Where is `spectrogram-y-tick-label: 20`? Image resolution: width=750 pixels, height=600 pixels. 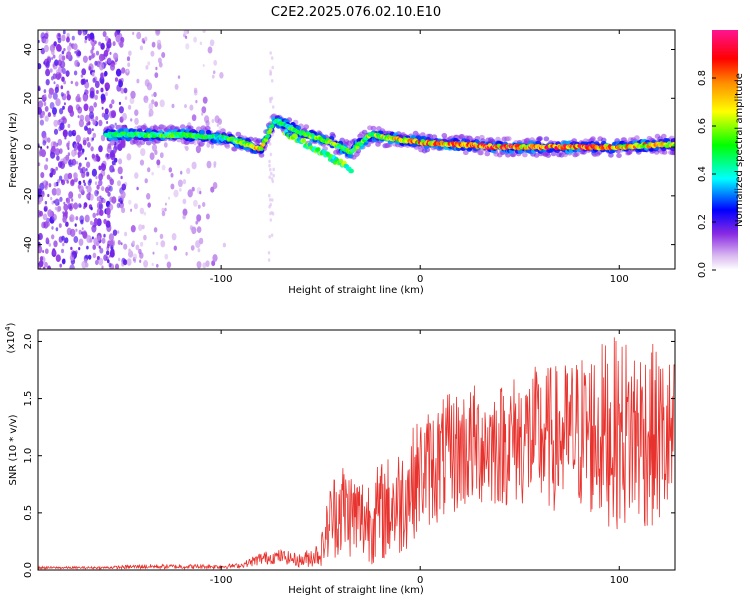 spectrogram-y-tick-label: 20 is located at coordinates (28, 98).